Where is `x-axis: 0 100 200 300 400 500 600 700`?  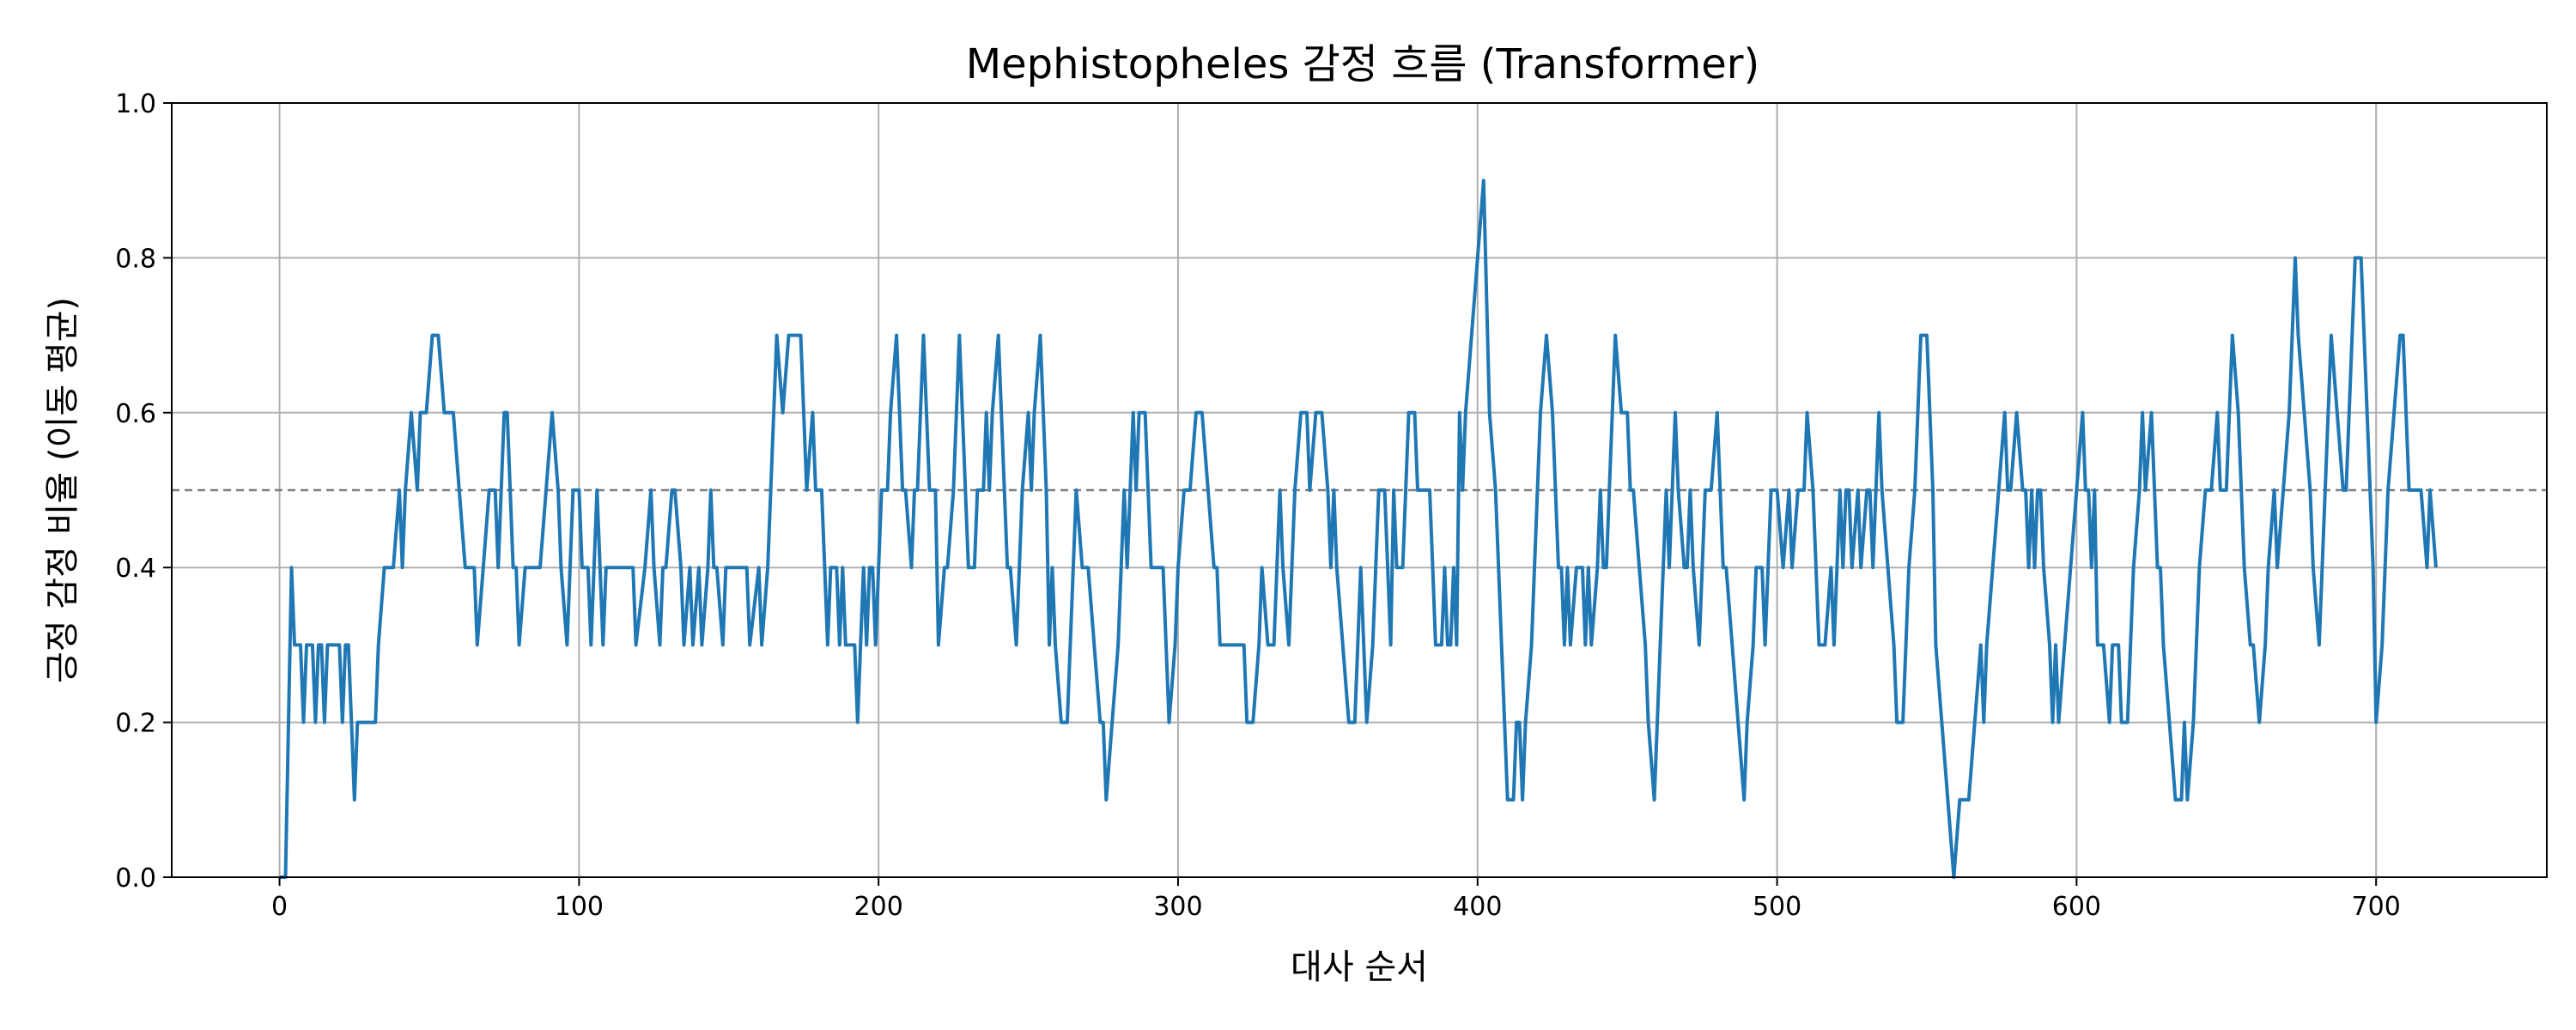 x-axis: 0 100 200 300 400 500 600 700 is located at coordinates (1336, 899).